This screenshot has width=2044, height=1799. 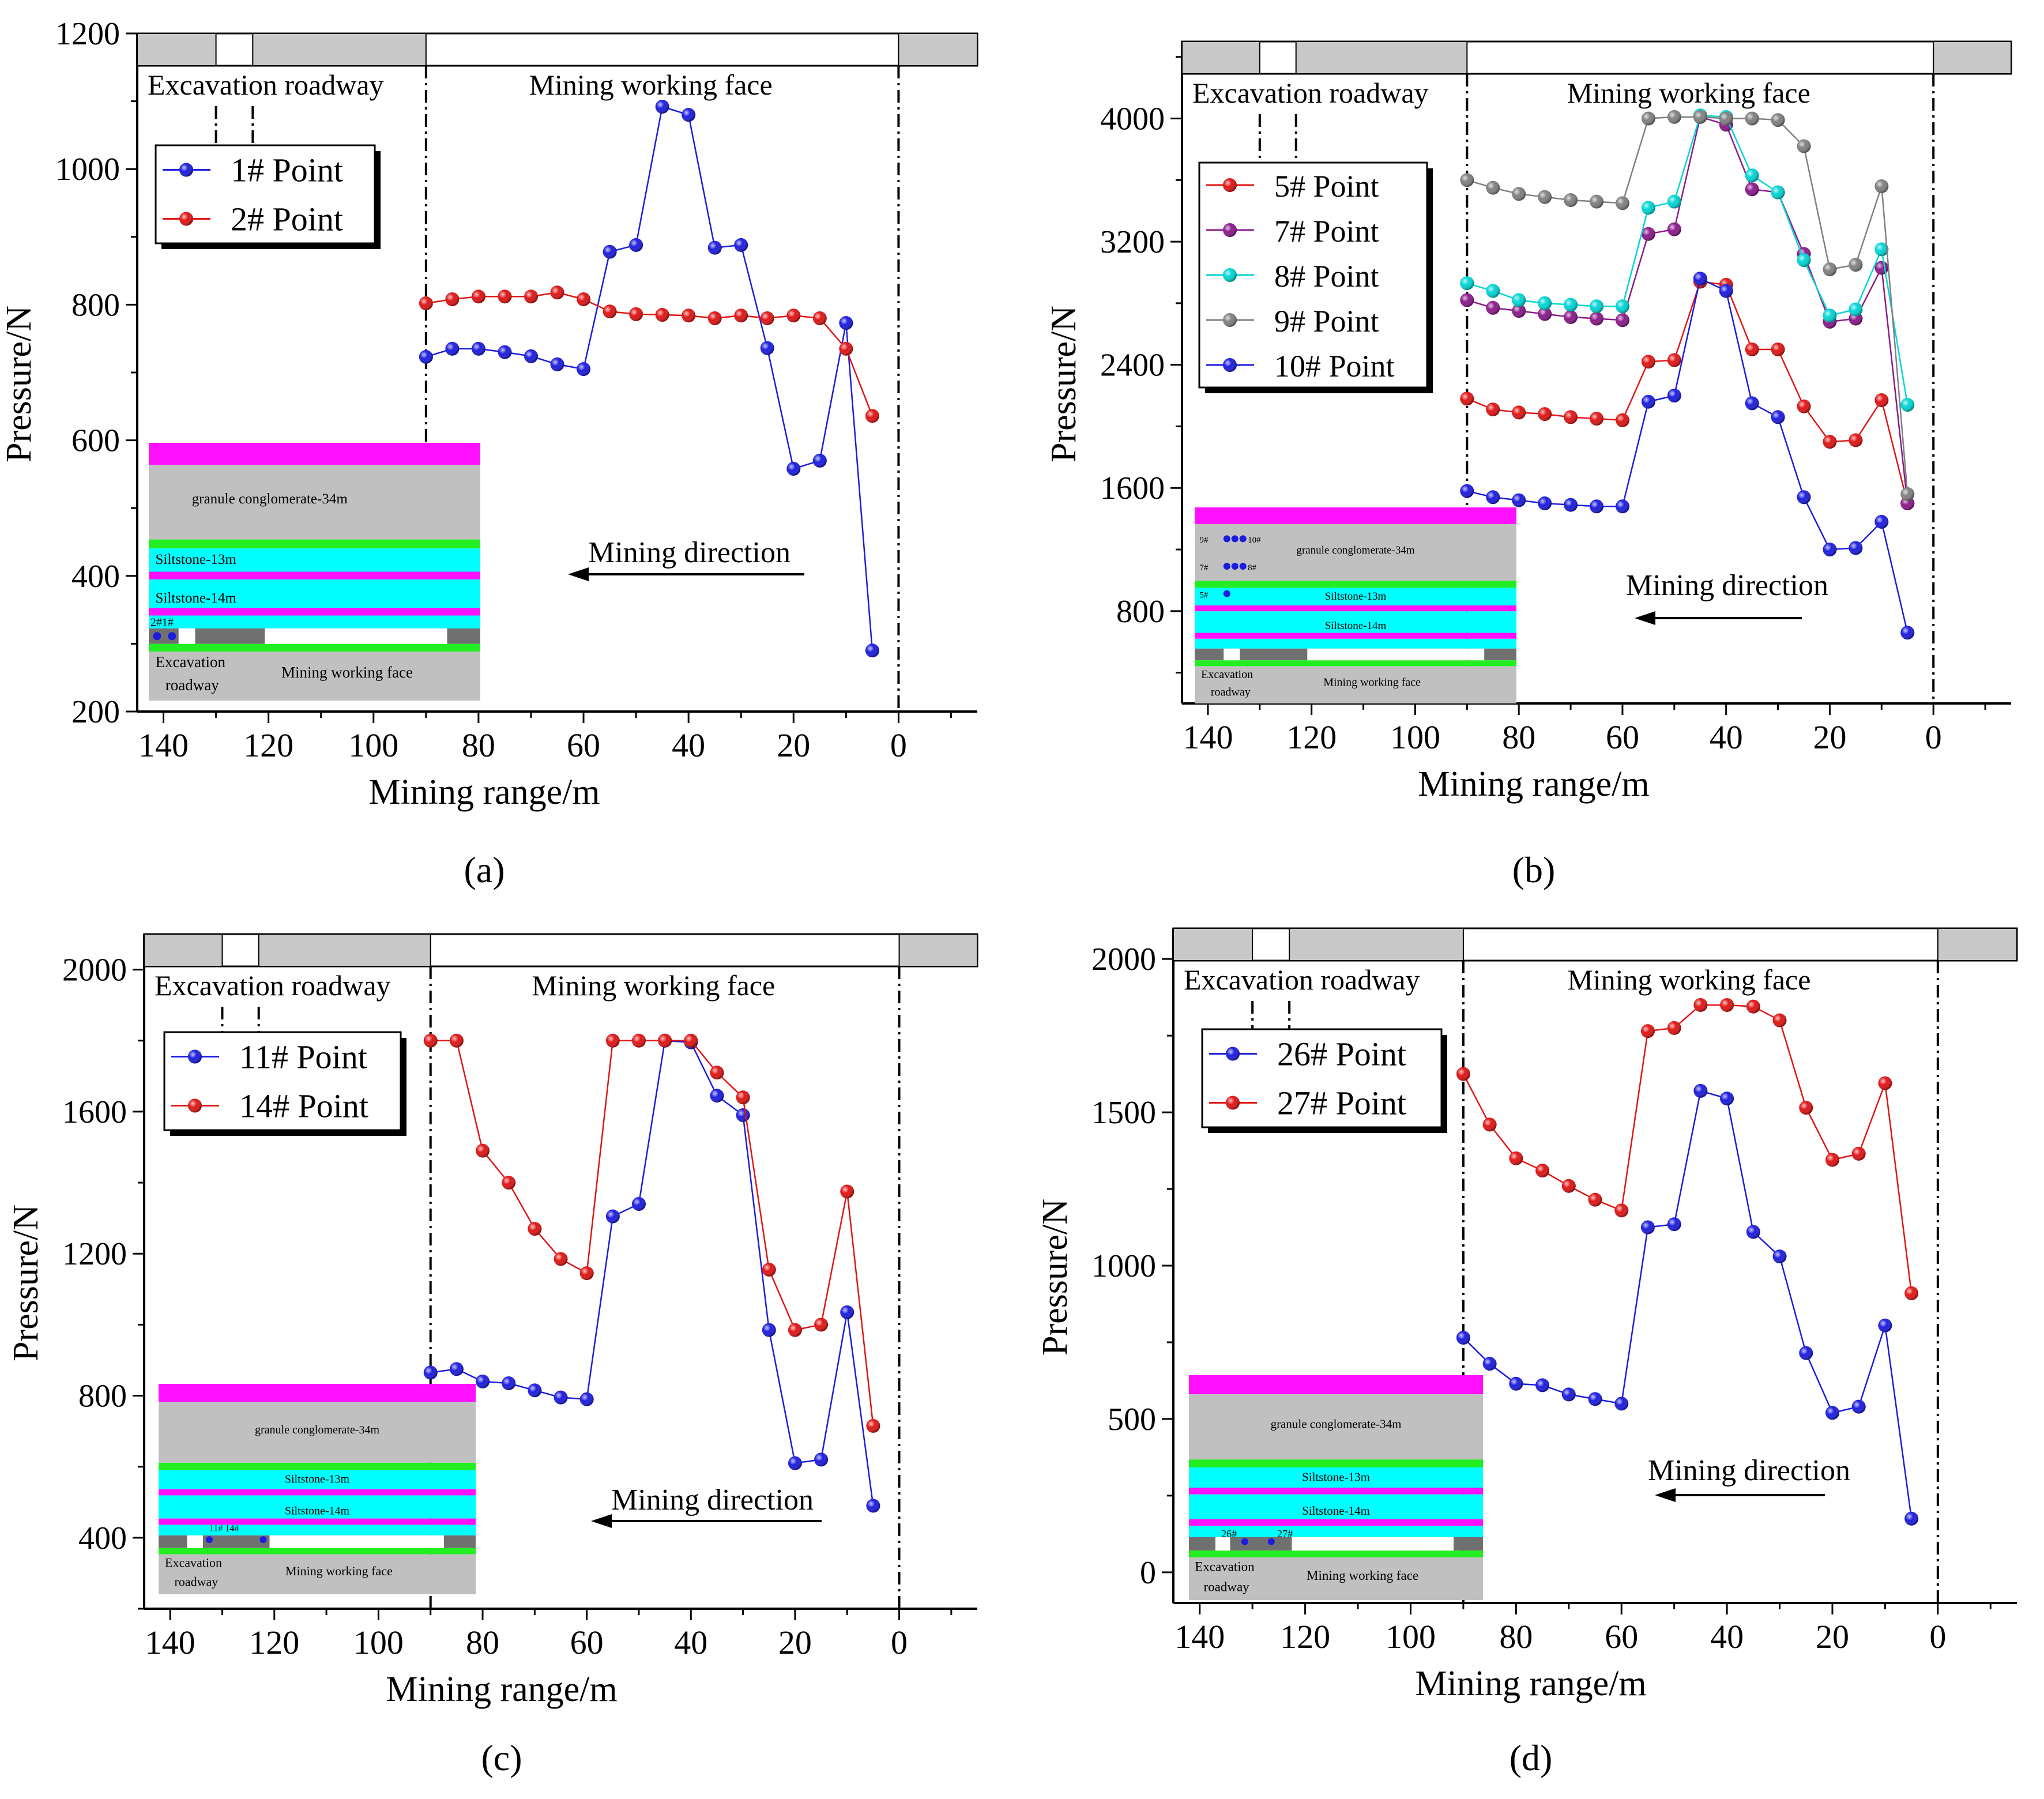 What do you see at coordinates (304, 1106) in the screenshot?
I see `legend-label: 14# Point` at bounding box center [304, 1106].